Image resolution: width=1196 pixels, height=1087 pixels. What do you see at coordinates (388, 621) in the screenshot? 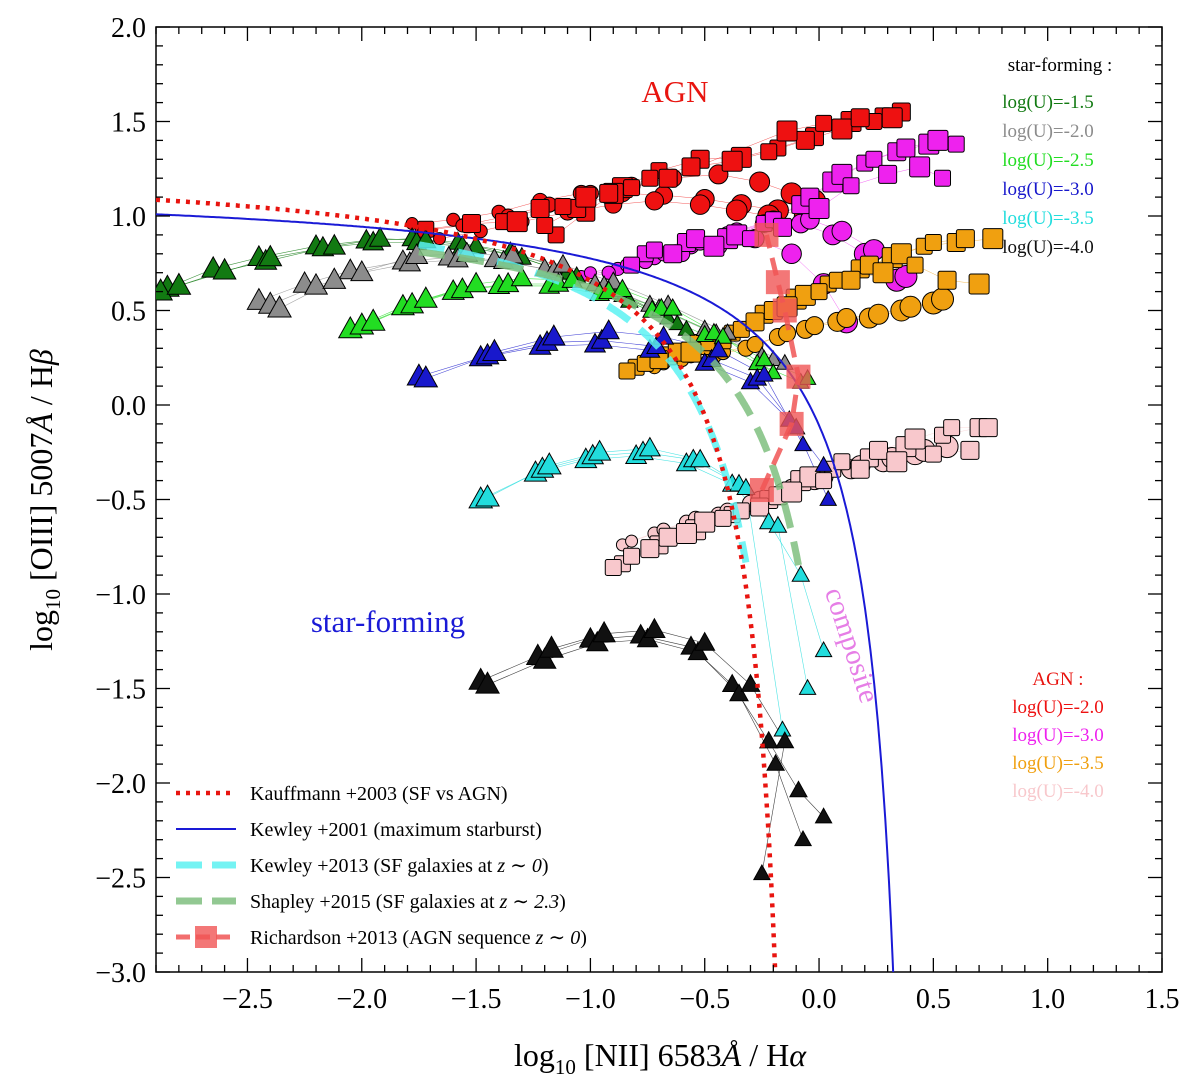
I see `star-forming-region-label: star-forming` at bounding box center [388, 621].